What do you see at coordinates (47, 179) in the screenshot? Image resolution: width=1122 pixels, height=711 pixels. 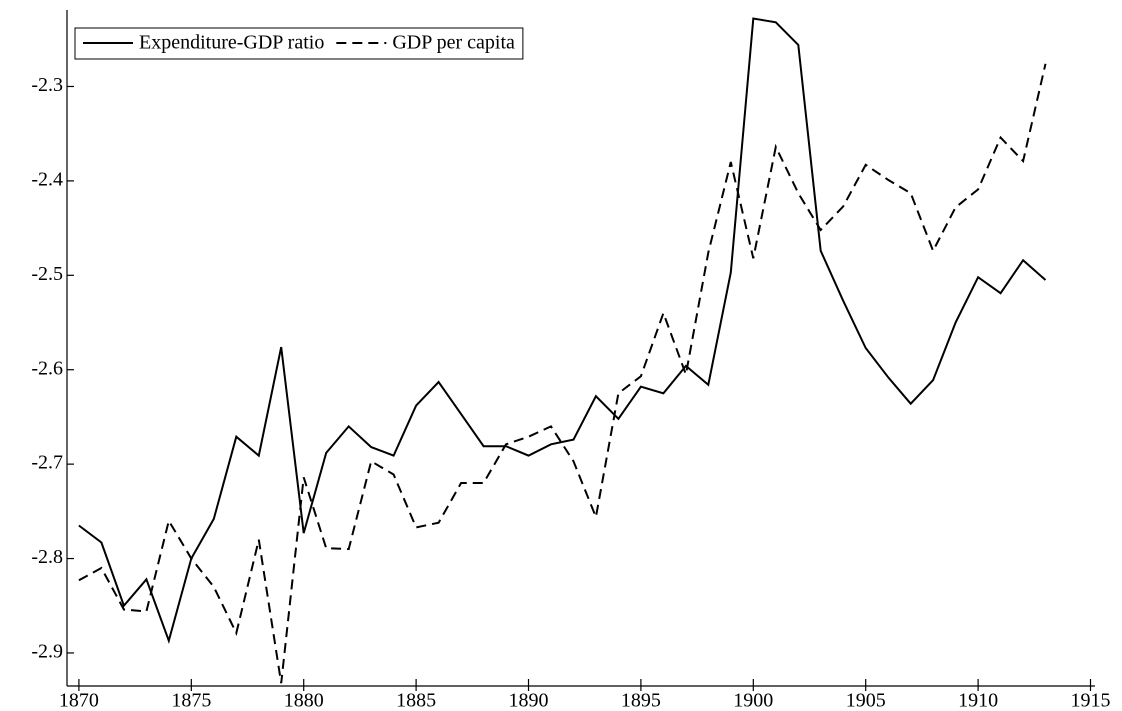 I see `y-tick-label: -2.4` at bounding box center [47, 179].